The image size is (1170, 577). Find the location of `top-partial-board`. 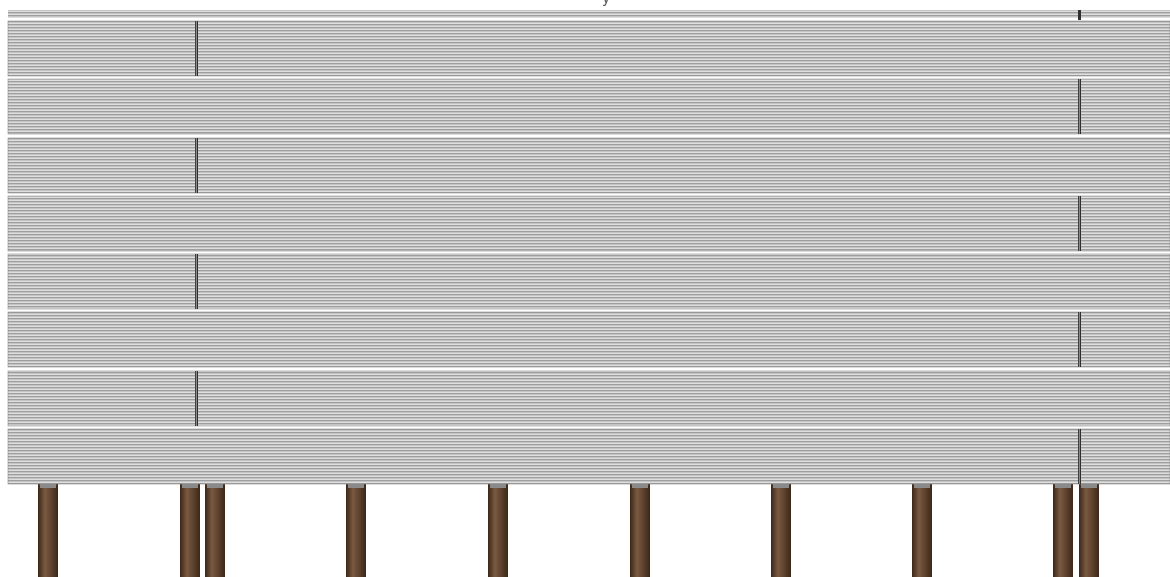

top-partial-board is located at coordinates (589, 14).